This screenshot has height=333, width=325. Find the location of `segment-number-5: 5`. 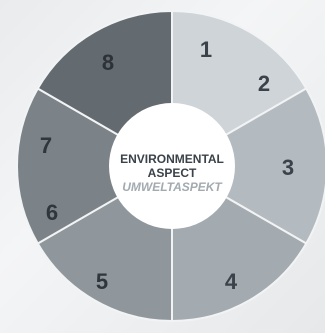

segment-number-5: 5 is located at coordinates (102, 281).